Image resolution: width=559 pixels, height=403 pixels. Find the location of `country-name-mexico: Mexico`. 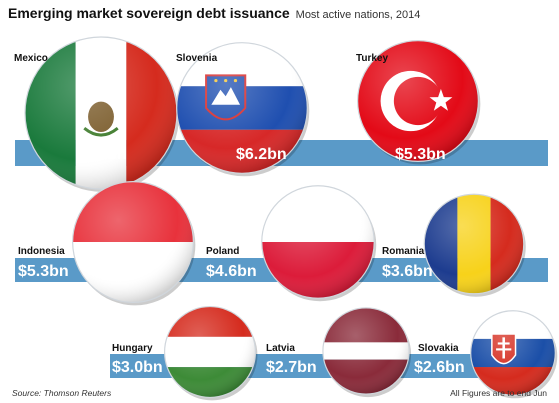

country-name-mexico: Mexico is located at coordinates (31, 58).